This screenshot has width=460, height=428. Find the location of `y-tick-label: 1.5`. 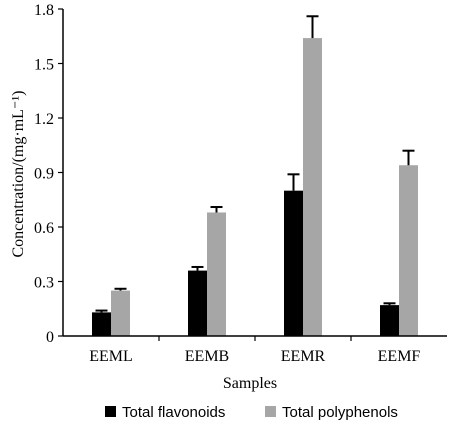

y-tick-label: 1.5 is located at coordinates (44, 65).